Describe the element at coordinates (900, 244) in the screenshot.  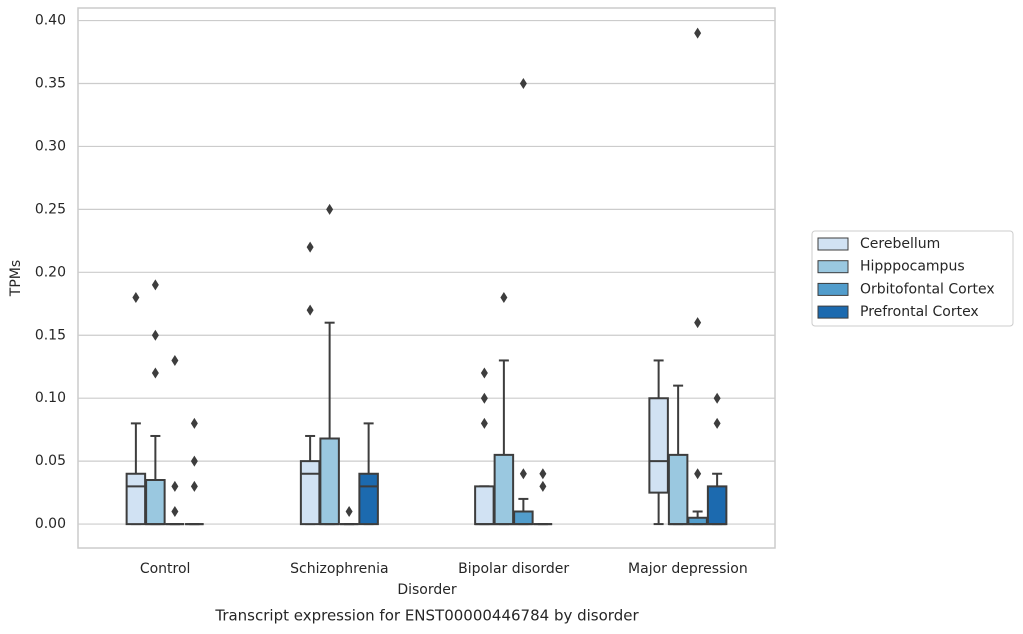
I see `legend-label: Cerebellum` at that location.